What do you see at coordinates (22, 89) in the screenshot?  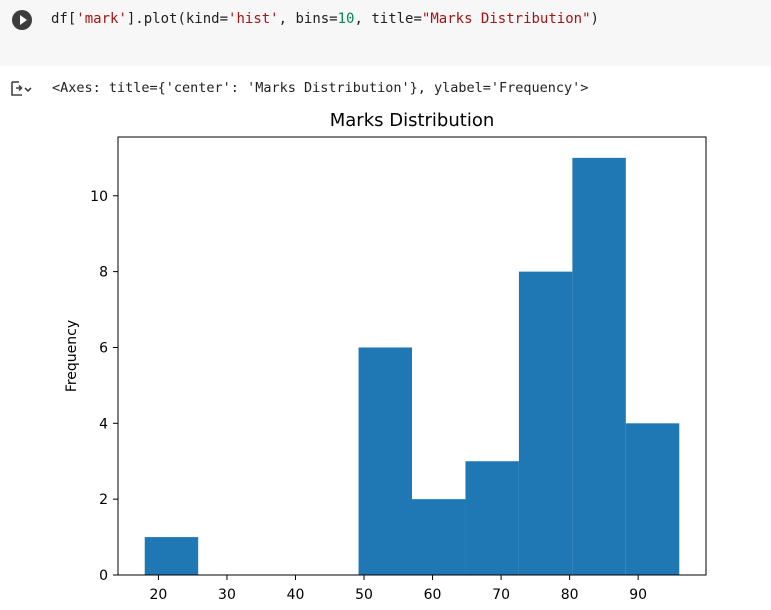 I see `output-toggle-icon` at bounding box center [22, 89].